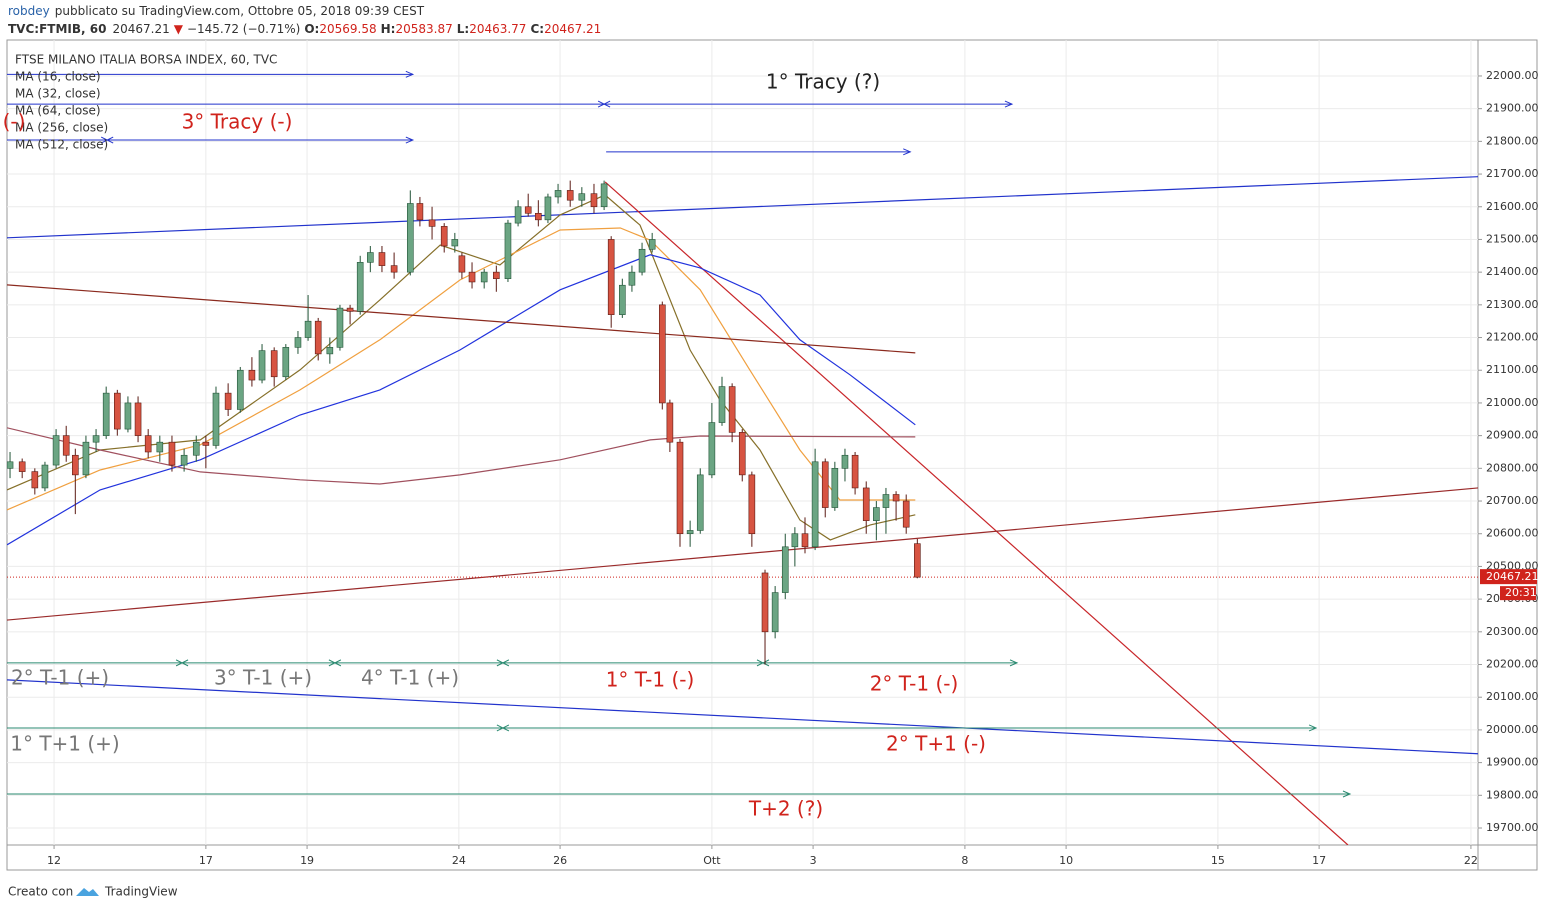  Describe the element at coordinates (1512, 435) in the screenshot. I see `y-tick-label: 20900.00` at that location.